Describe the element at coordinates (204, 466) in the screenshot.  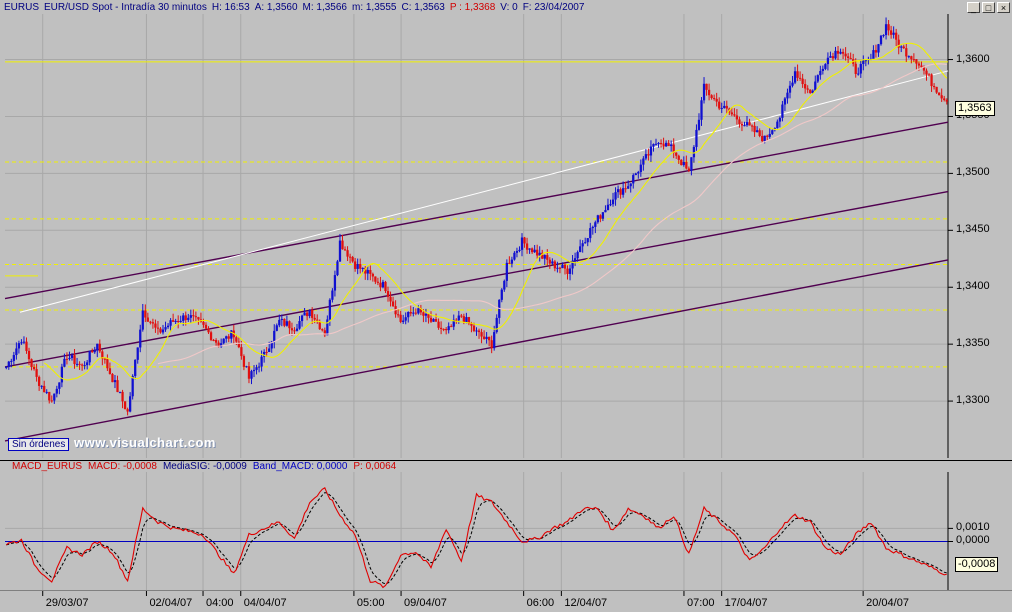
I see `signal-value: MediaSIG: -0,0009` at that location.